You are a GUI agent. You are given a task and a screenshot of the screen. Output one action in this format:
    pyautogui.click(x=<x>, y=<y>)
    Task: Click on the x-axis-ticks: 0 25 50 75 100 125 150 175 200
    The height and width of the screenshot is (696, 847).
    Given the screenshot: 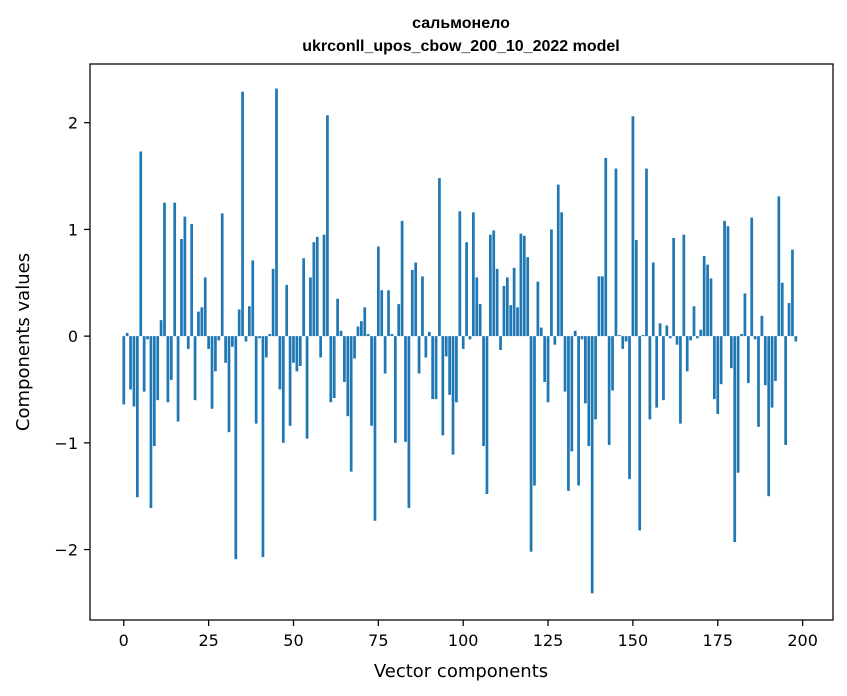 What is the action you would take?
    pyautogui.click(x=468, y=635)
    